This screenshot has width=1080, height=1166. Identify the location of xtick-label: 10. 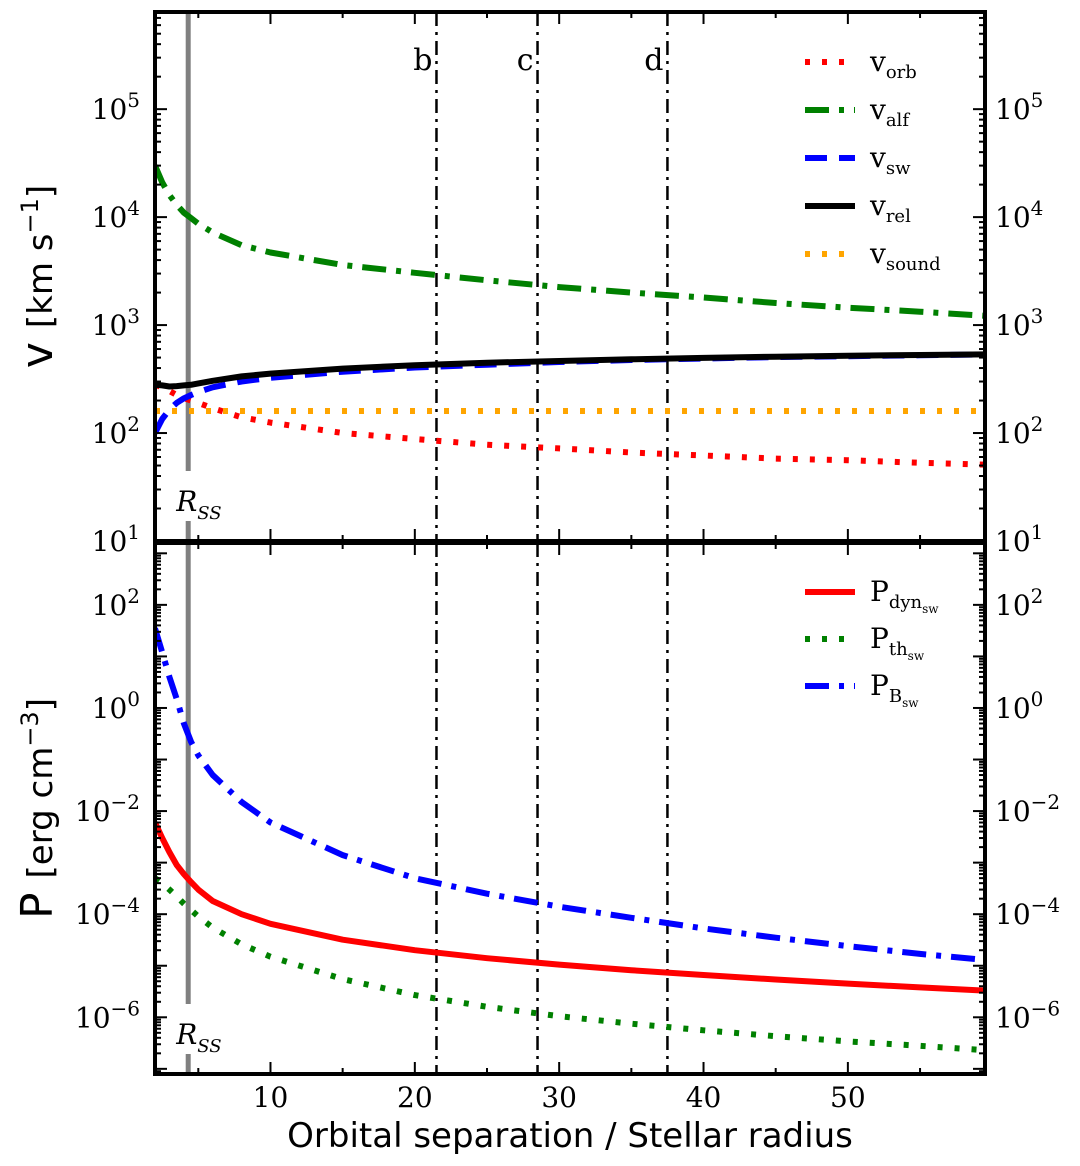
(271, 1097).